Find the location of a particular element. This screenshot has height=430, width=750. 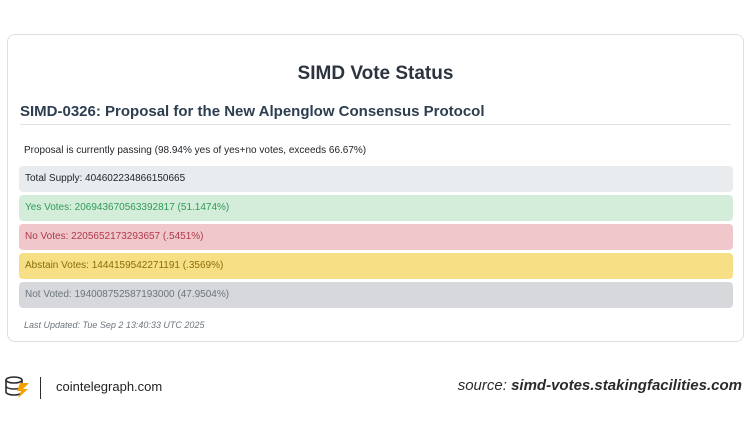

yes-votes-row: Yes Votes: 206943670563392817 (51.1474%) is located at coordinates (376, 208).